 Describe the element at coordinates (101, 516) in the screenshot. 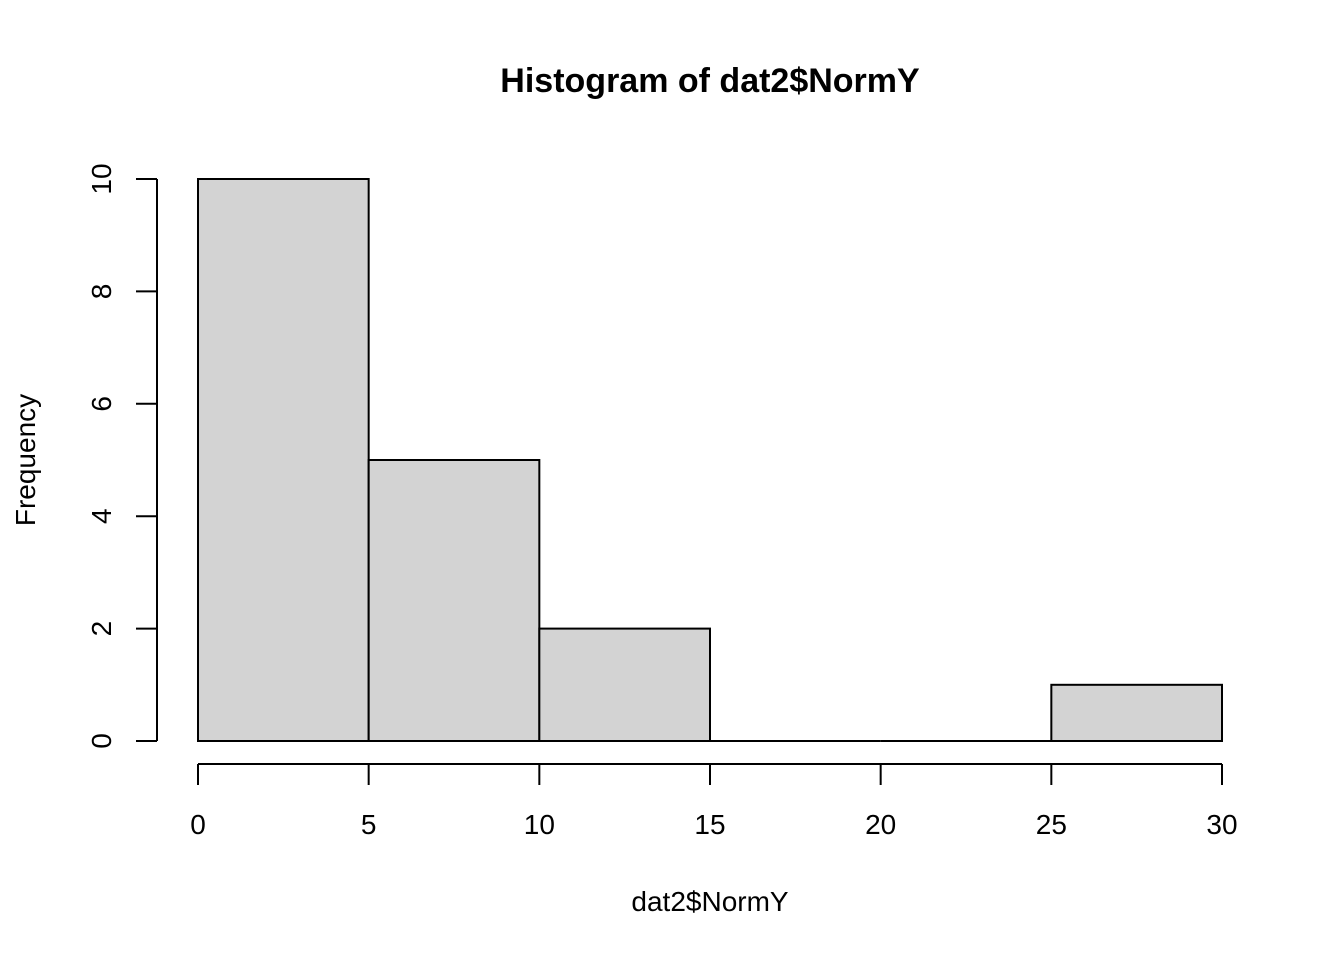

I see `y-tick-label: 4` at that location.